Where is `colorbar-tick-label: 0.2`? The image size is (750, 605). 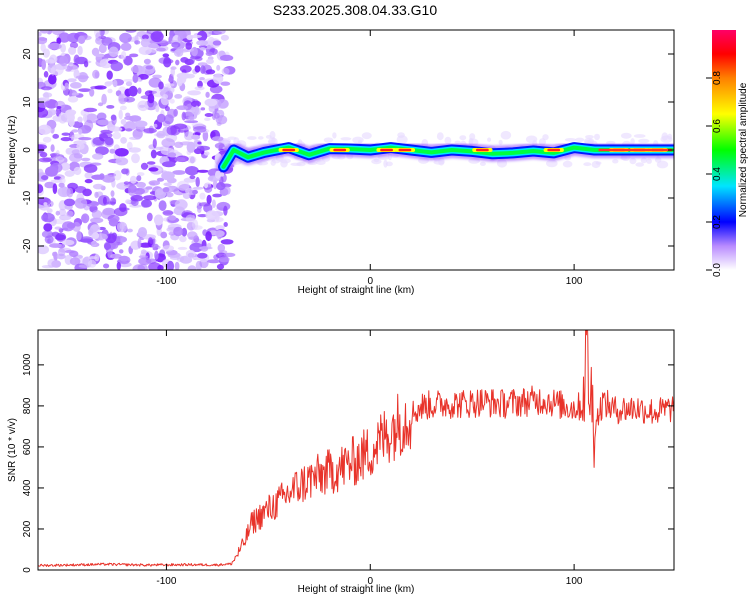 colorbar-tick-label: 0.2 is located at coordinates (717, 222).